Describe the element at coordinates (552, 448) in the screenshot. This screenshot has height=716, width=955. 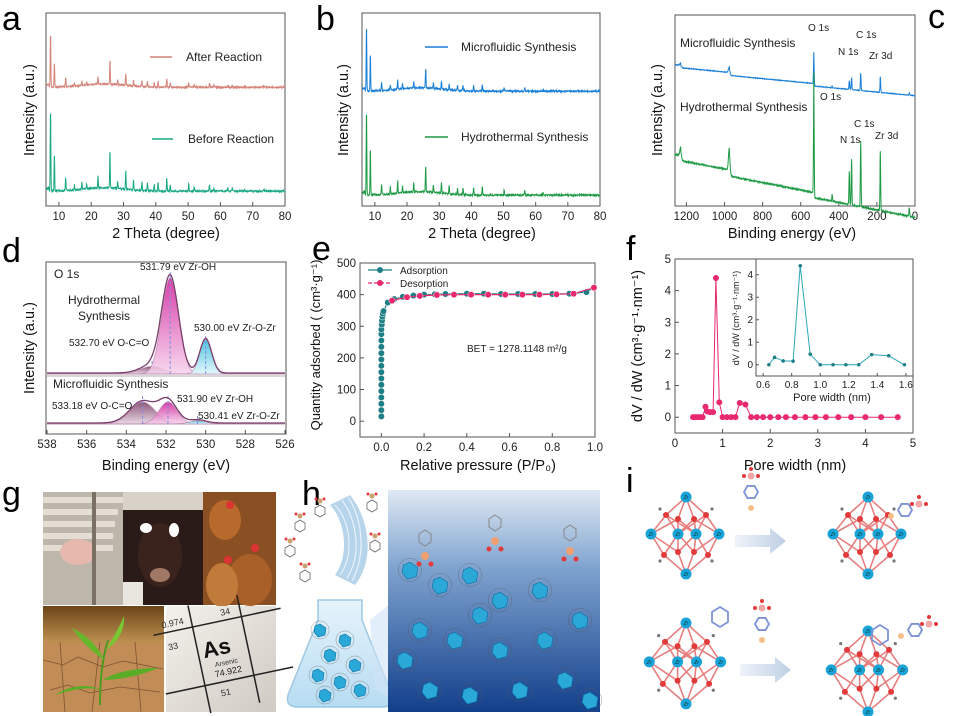
I see `x-tick-label: 0.8` at that location.